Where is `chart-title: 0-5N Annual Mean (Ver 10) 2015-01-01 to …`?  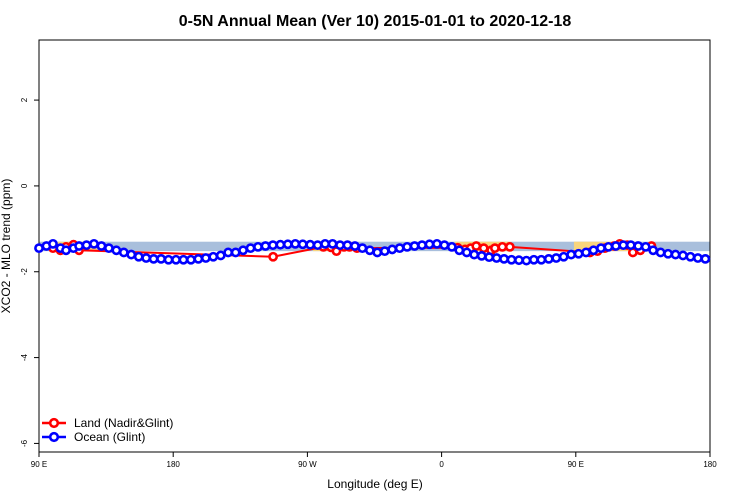
chart-title: 0-5N Annual Mean (Ver 10) 2015-01-01 to … is located at coordinates (375, 21).